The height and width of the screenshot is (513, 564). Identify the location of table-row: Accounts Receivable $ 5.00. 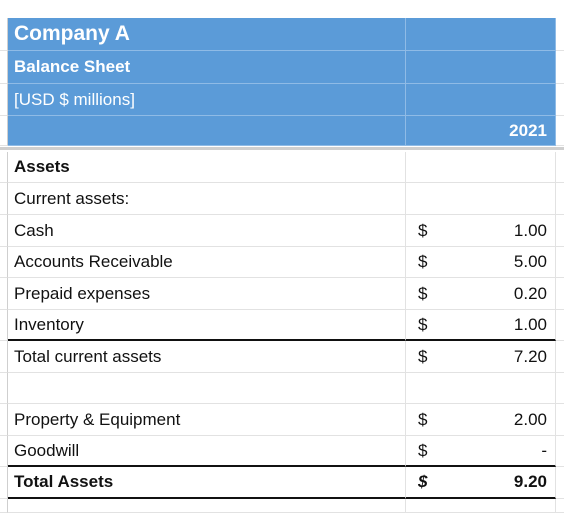
(282, 262).